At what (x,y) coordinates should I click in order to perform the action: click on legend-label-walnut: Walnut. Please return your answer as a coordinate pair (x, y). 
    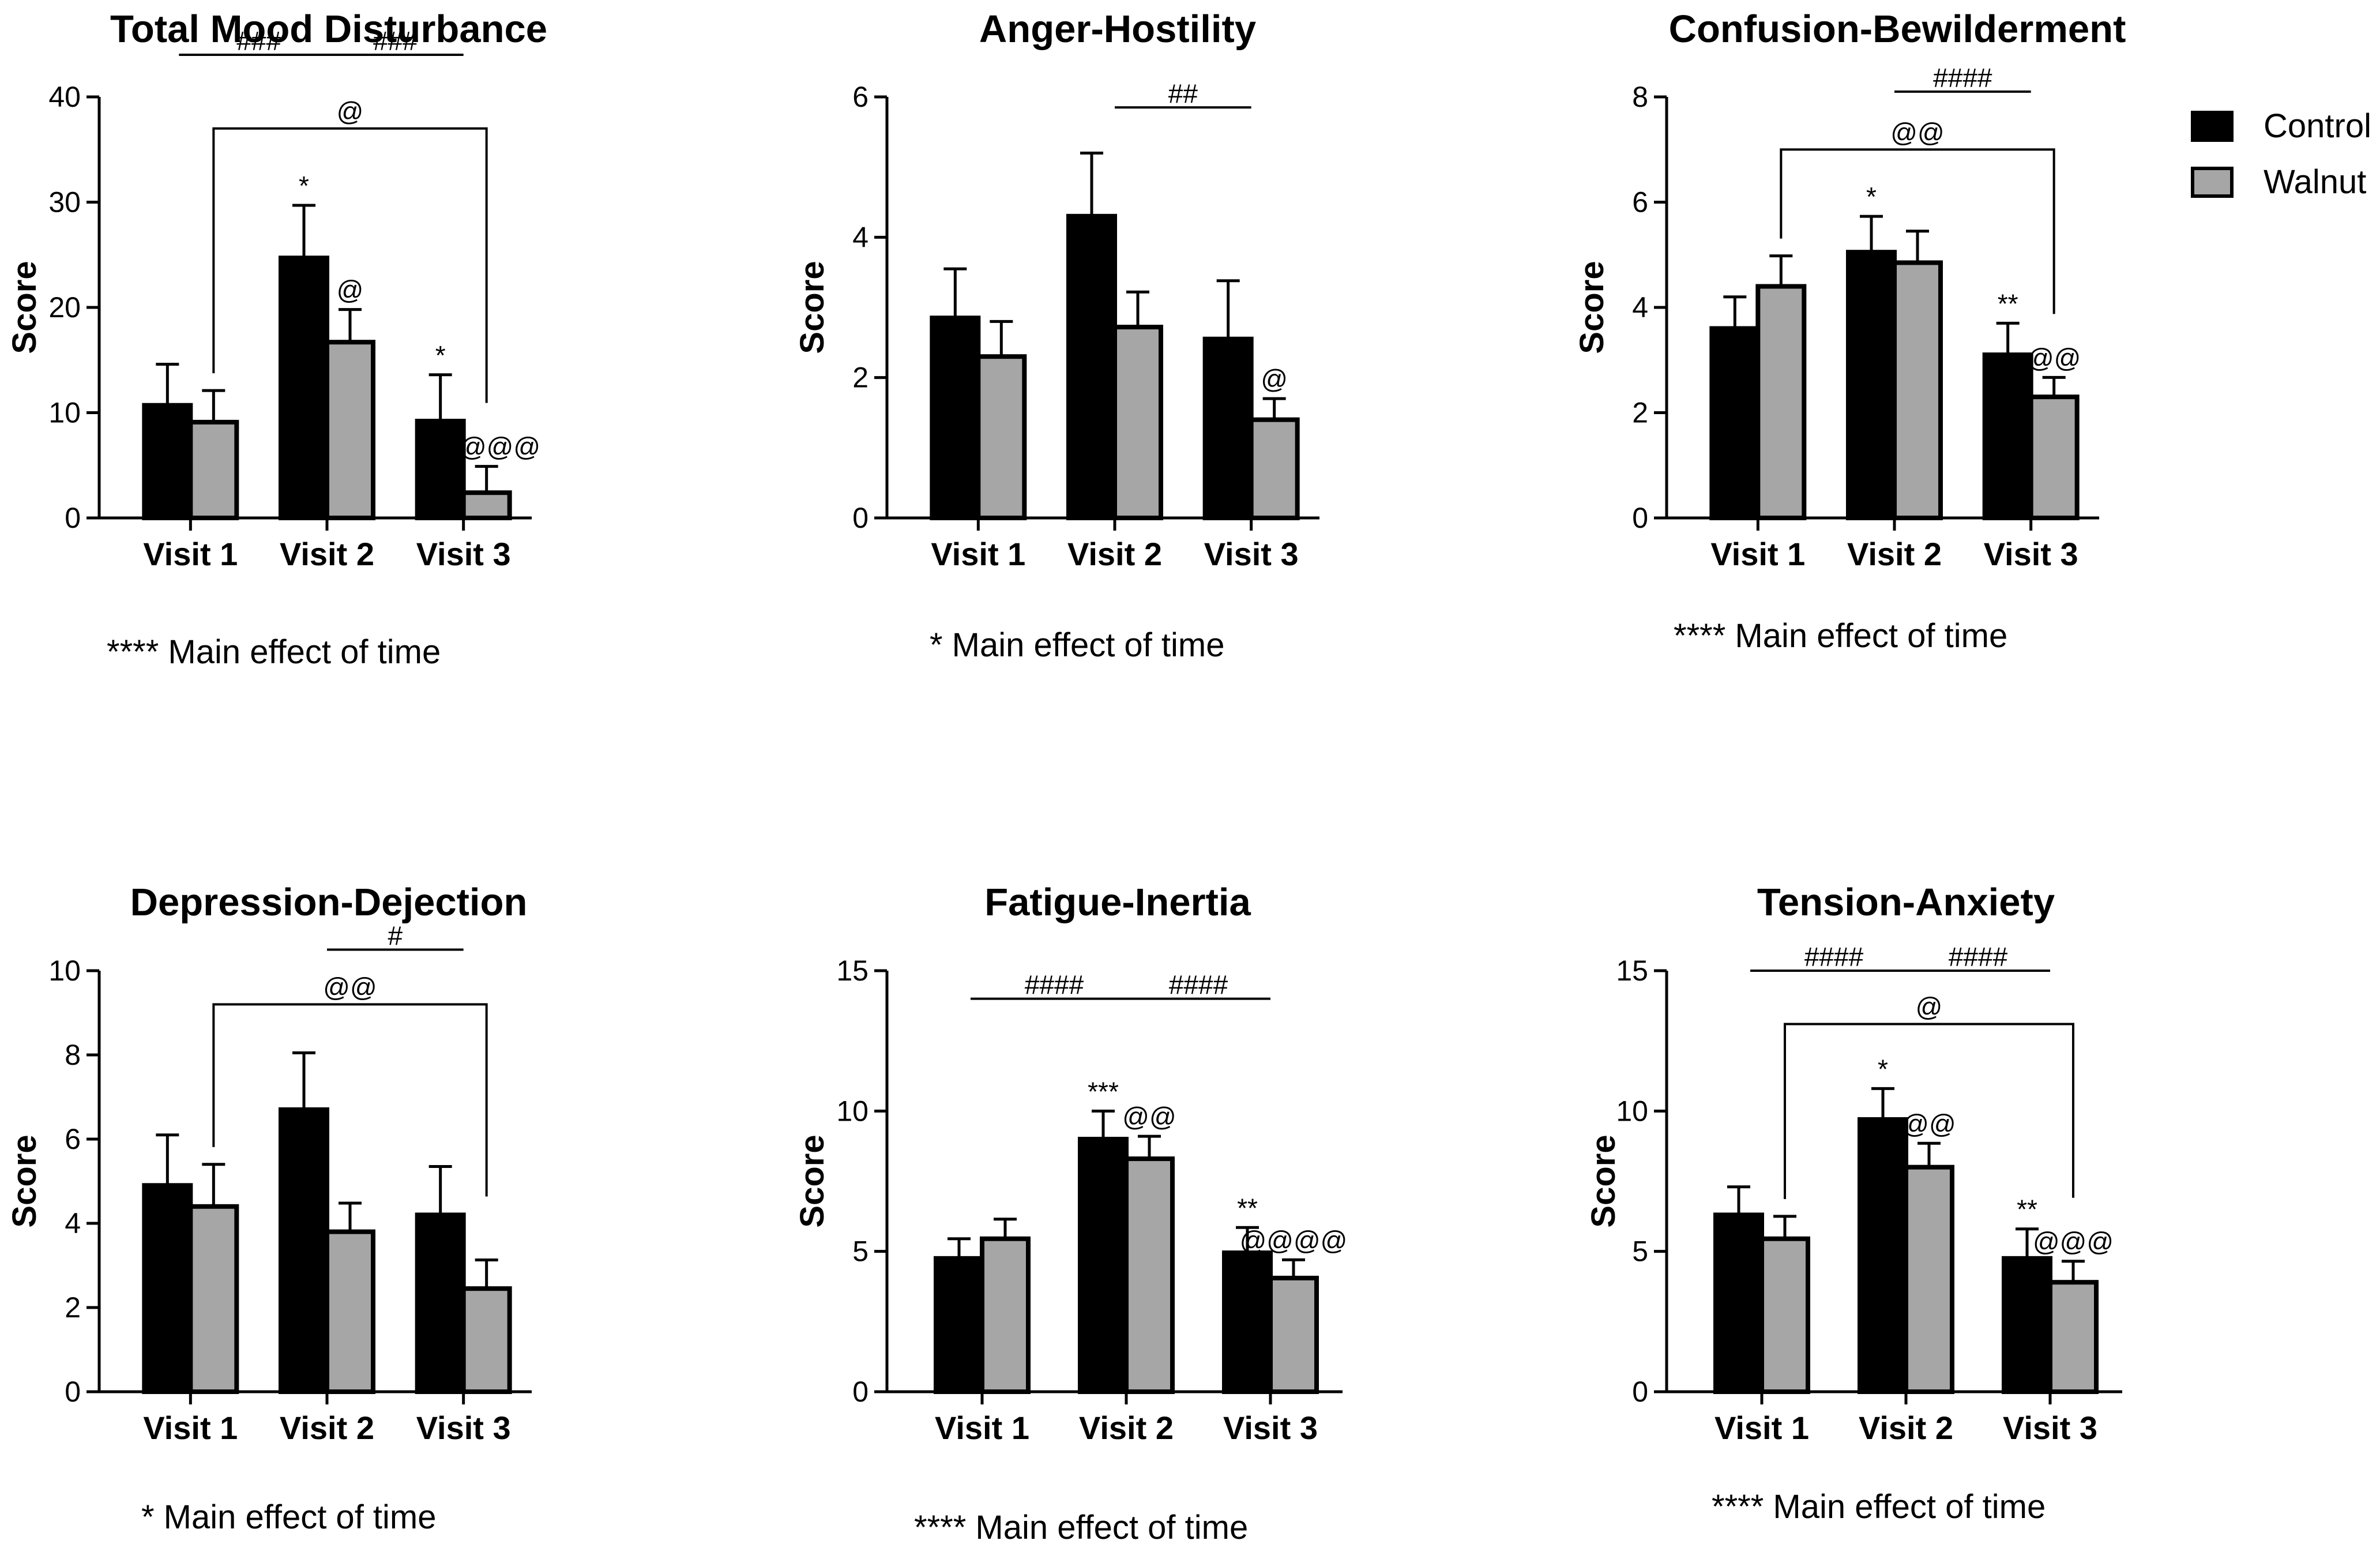
    Looking at the image, I should click on (2315, 182).